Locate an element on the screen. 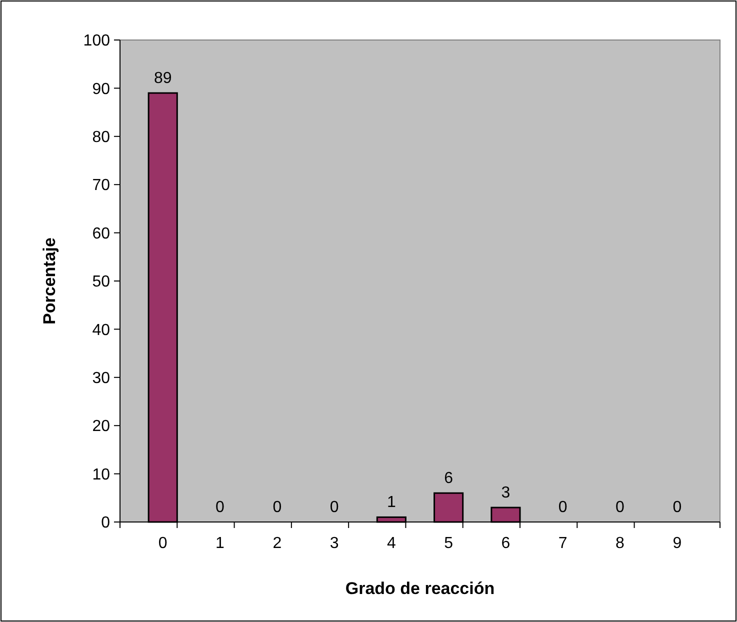  y-tick-label: 30 is located at coordinates (101, 378).